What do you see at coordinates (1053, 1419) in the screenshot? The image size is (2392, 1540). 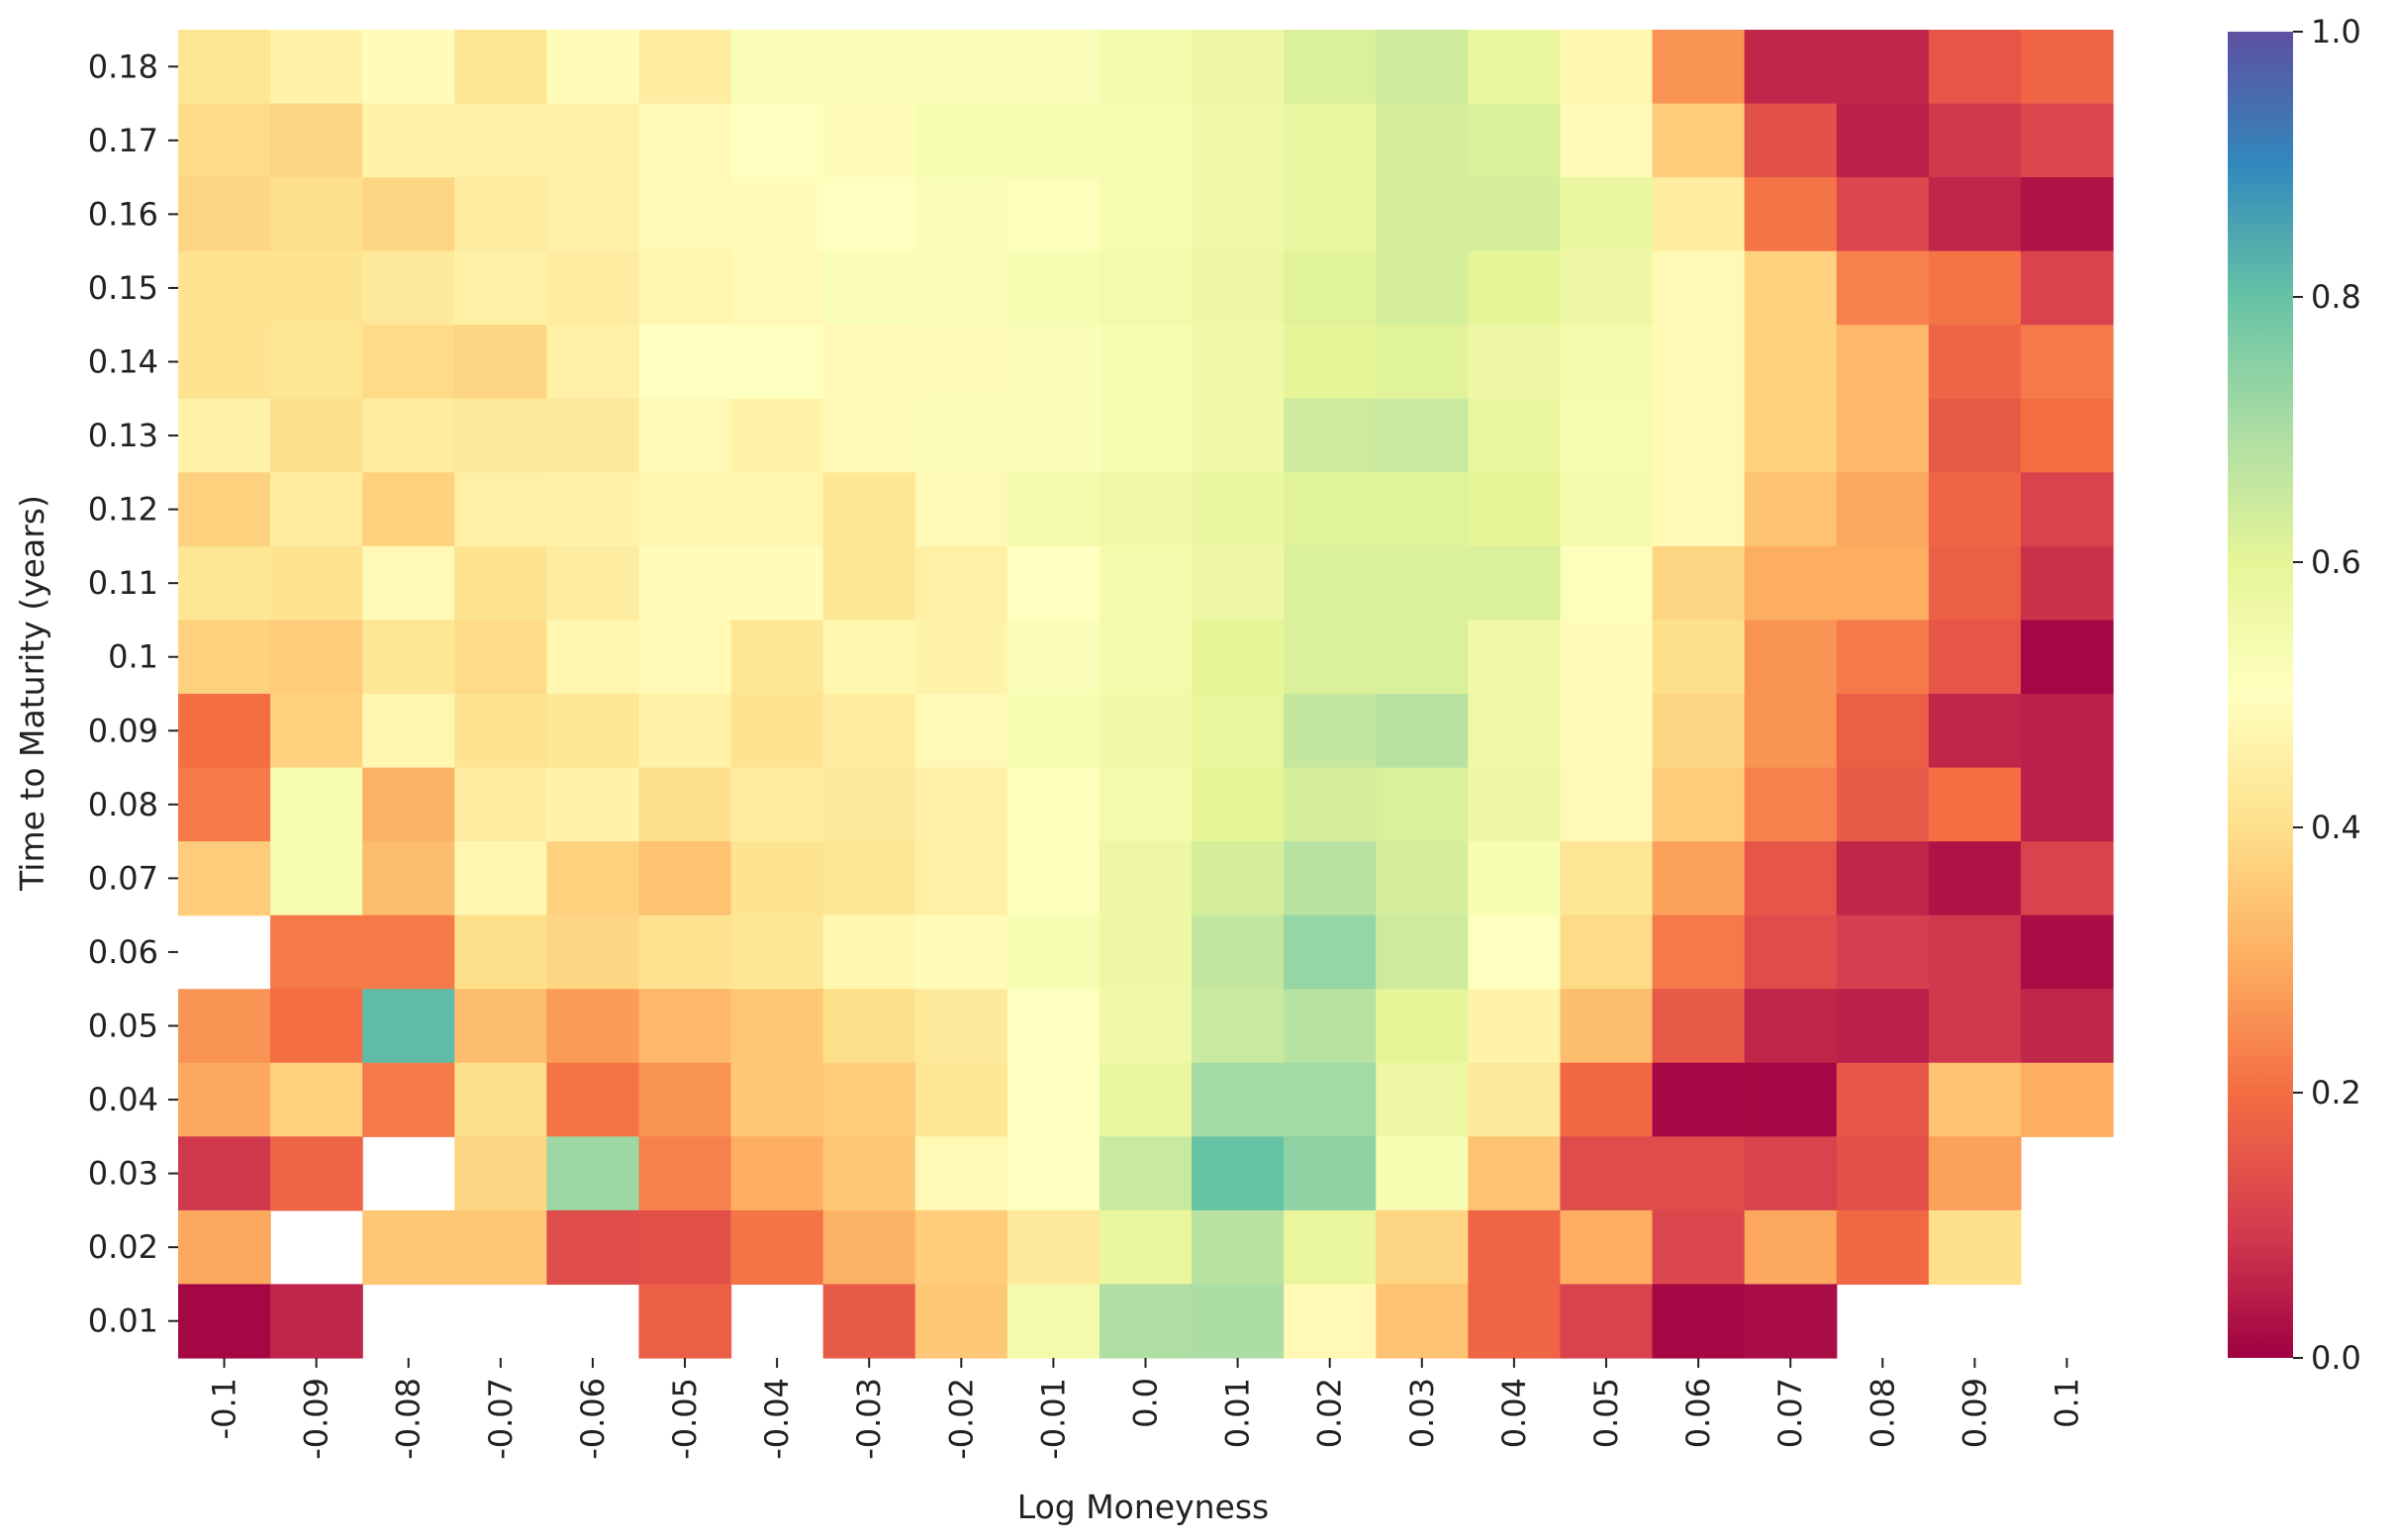 I see `x-tick-label: -0.01` at bounding box center [1053, 1419].